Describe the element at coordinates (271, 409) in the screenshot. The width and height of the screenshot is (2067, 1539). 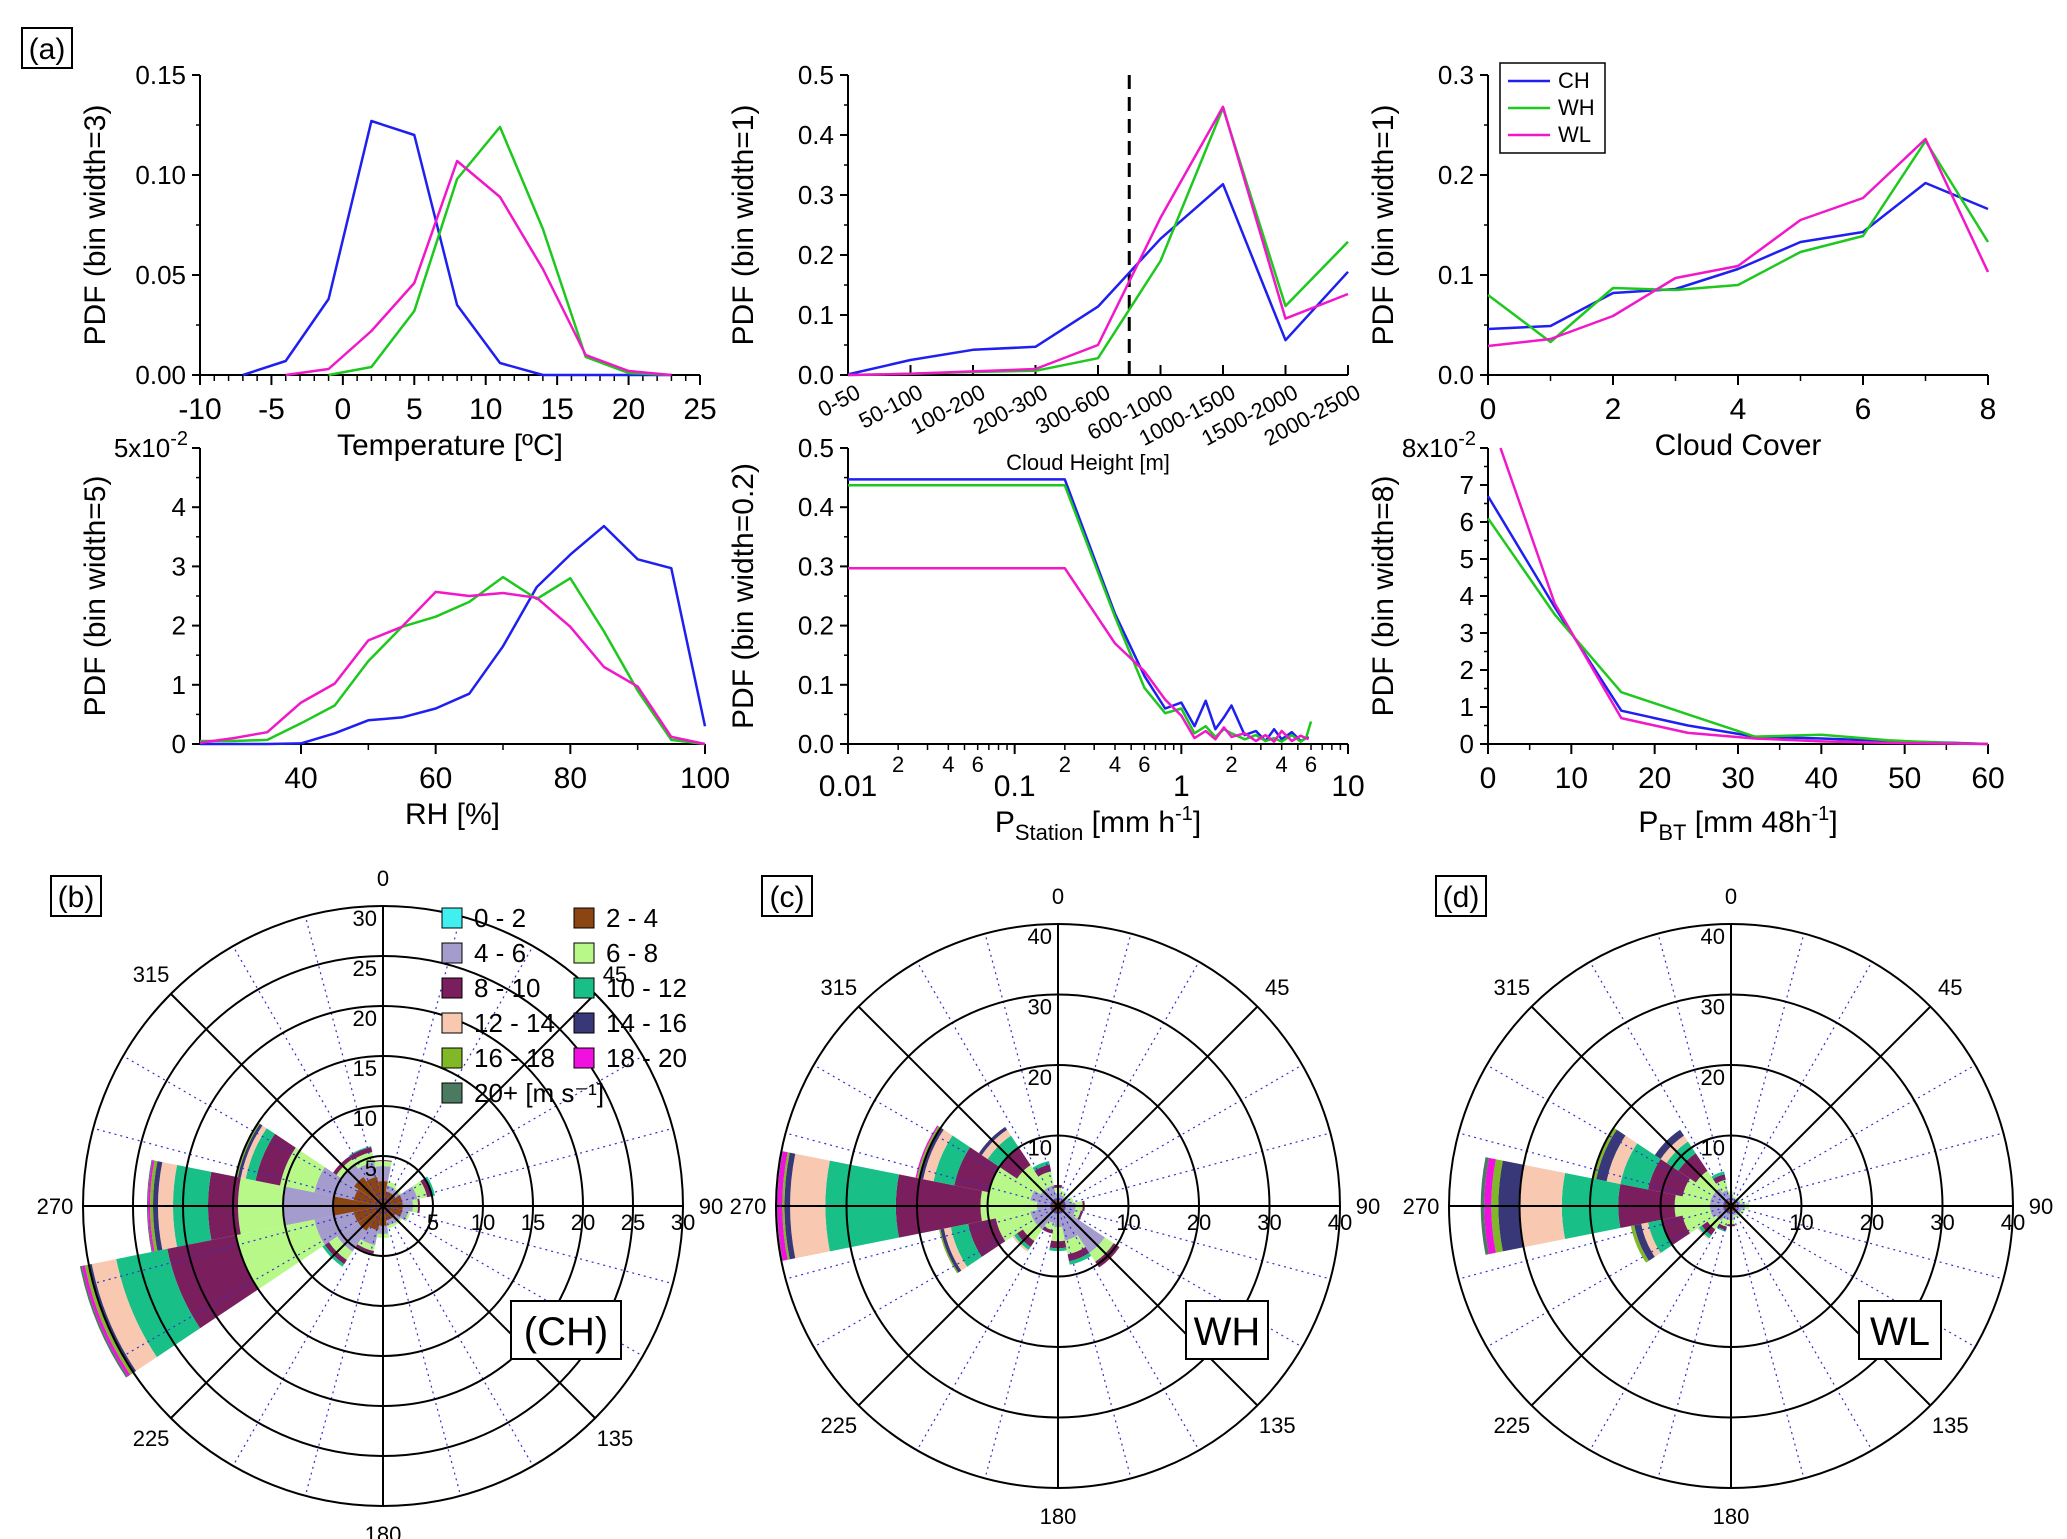
I see `x-tick-label: -5` at that location.